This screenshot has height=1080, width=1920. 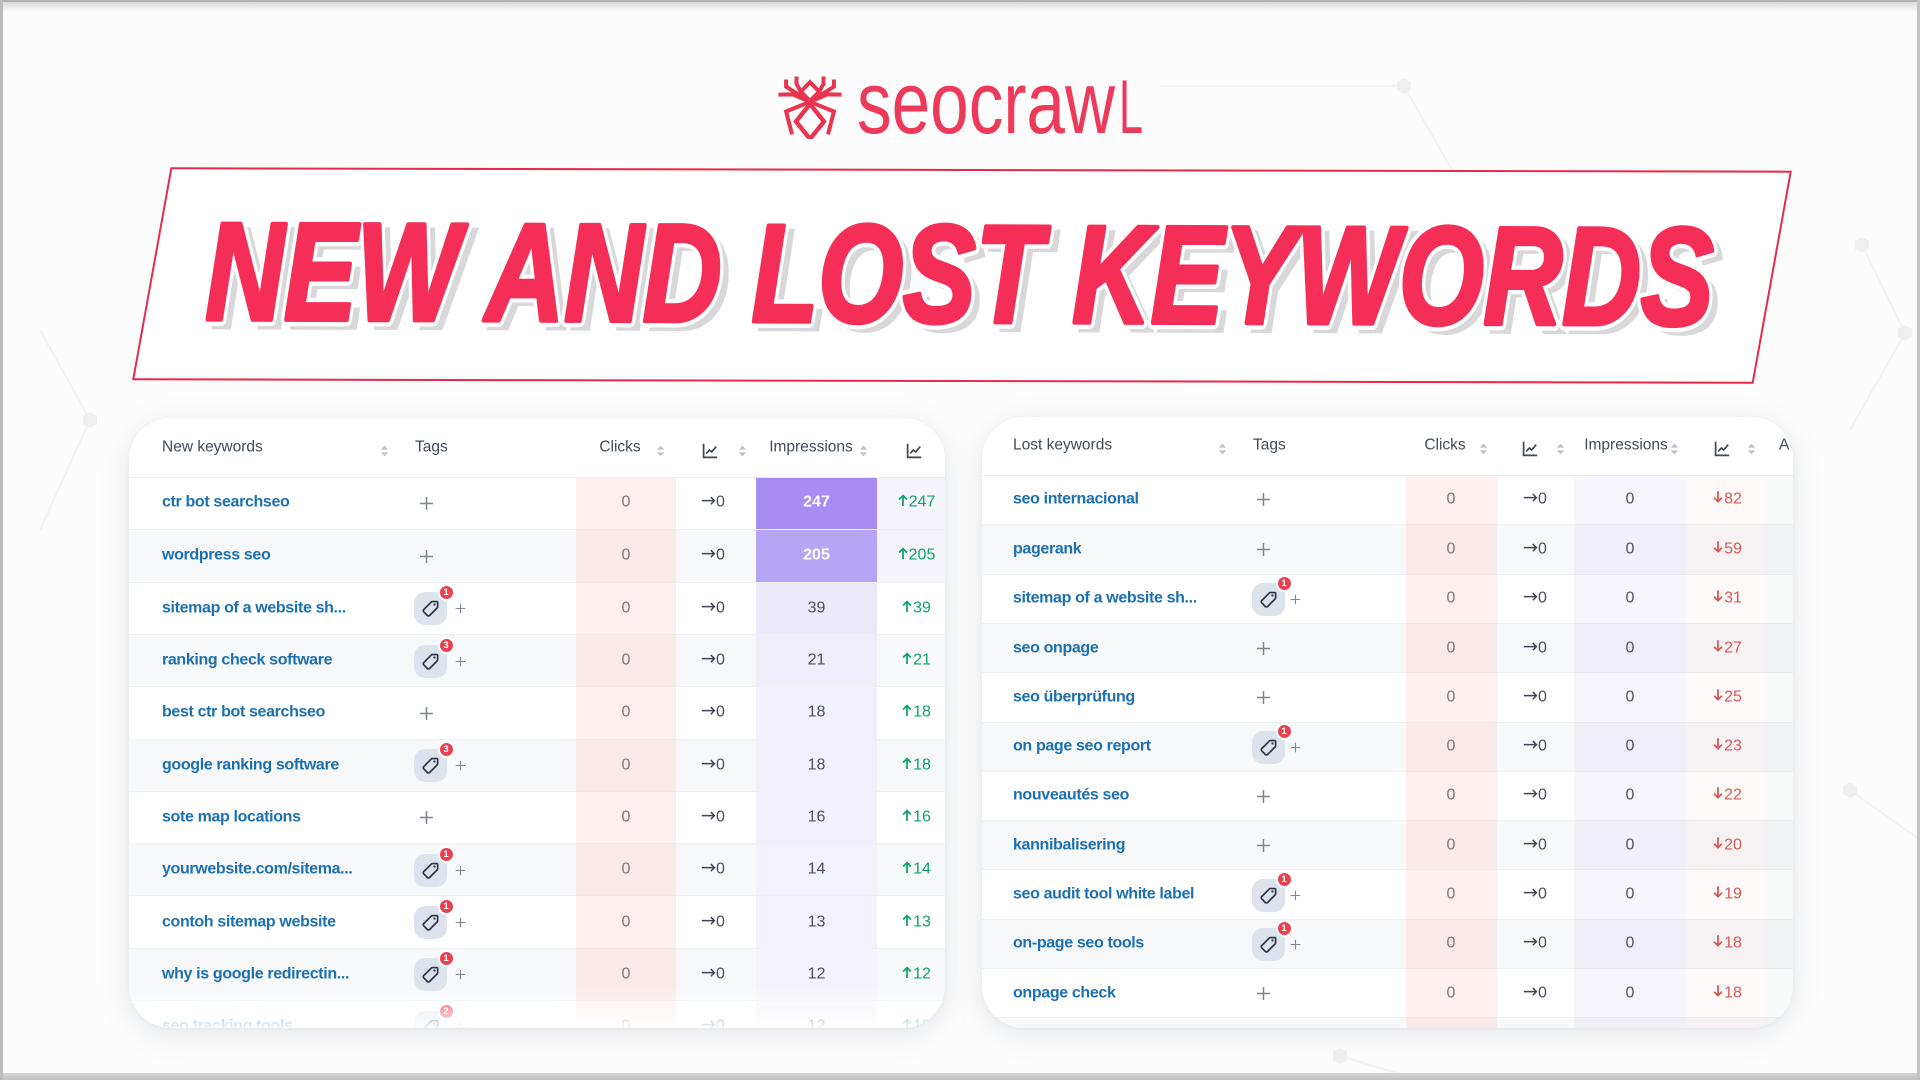 I want to click on svg-text: seocraw, so click(x=986, y=102).